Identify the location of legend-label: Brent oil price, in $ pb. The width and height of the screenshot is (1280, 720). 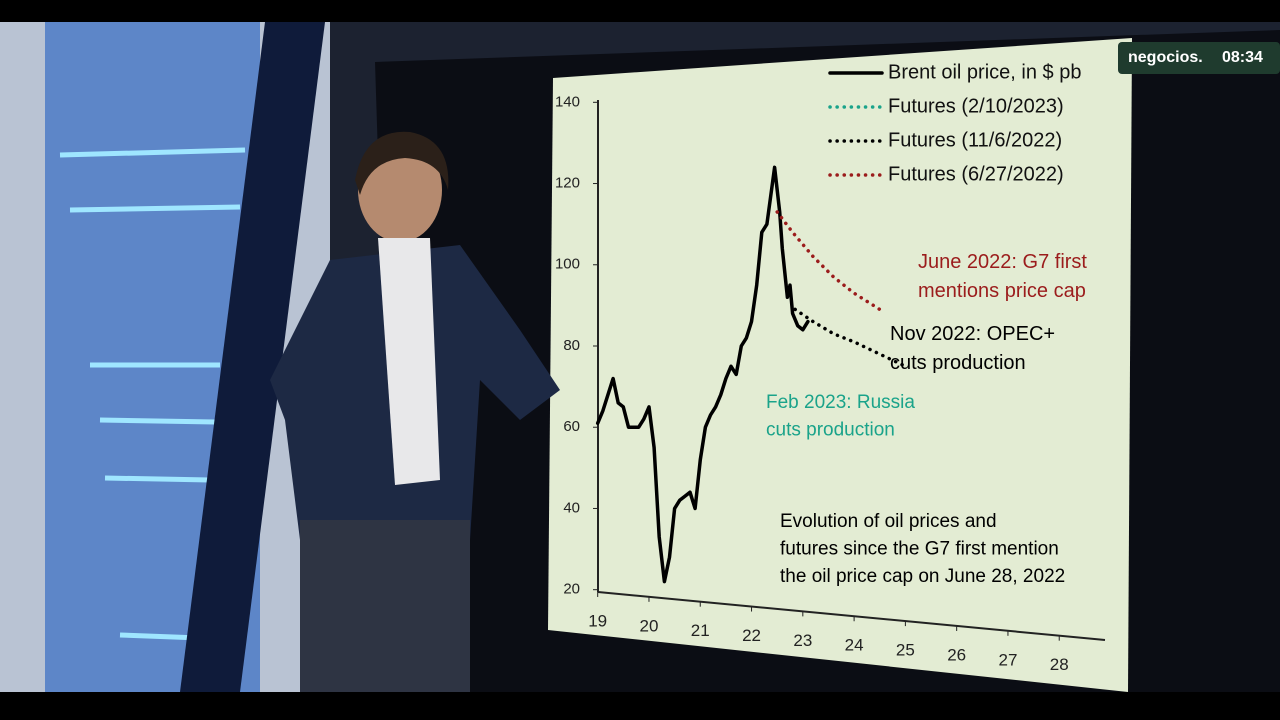
(984, 72).